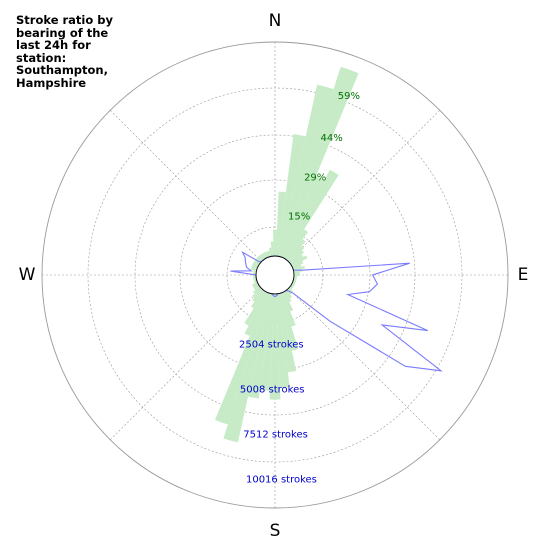 This screenshot has width=550, height=550. I want to click on compass-label-east: E, so click(523, 275).